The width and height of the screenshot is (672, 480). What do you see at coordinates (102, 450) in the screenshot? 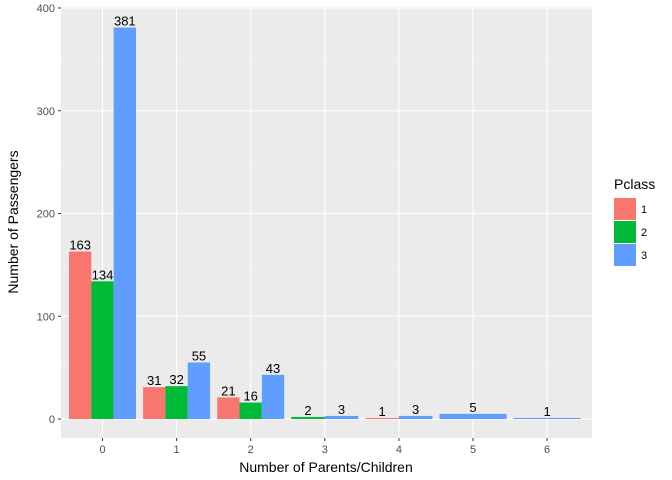
I see `x-tick-label: 0` at bounding box center [102, 450].